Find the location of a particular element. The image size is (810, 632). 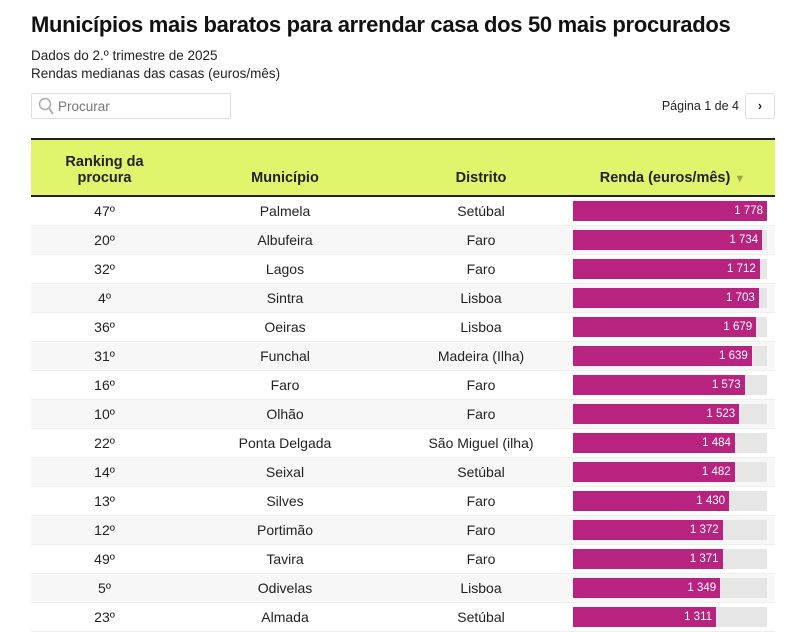

bar-track: 1 430 is located at coordinates (670, 501).